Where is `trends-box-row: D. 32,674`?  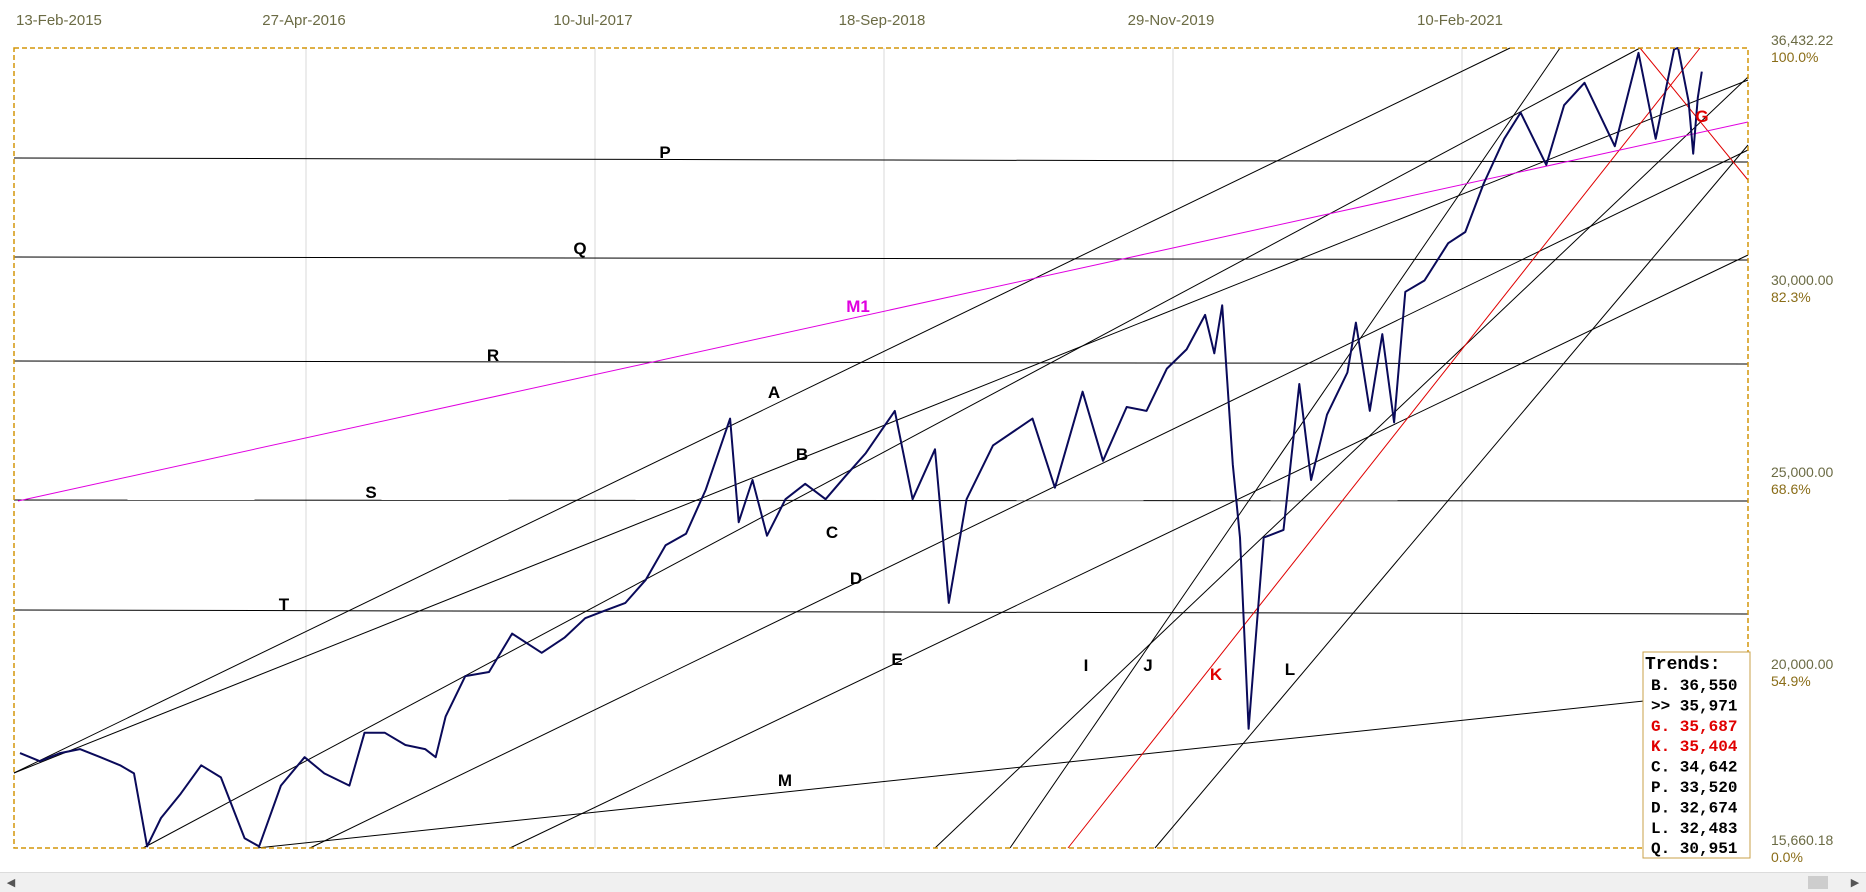
trends-box-row: D. 32,674 is located at coordinates (1694, 808).